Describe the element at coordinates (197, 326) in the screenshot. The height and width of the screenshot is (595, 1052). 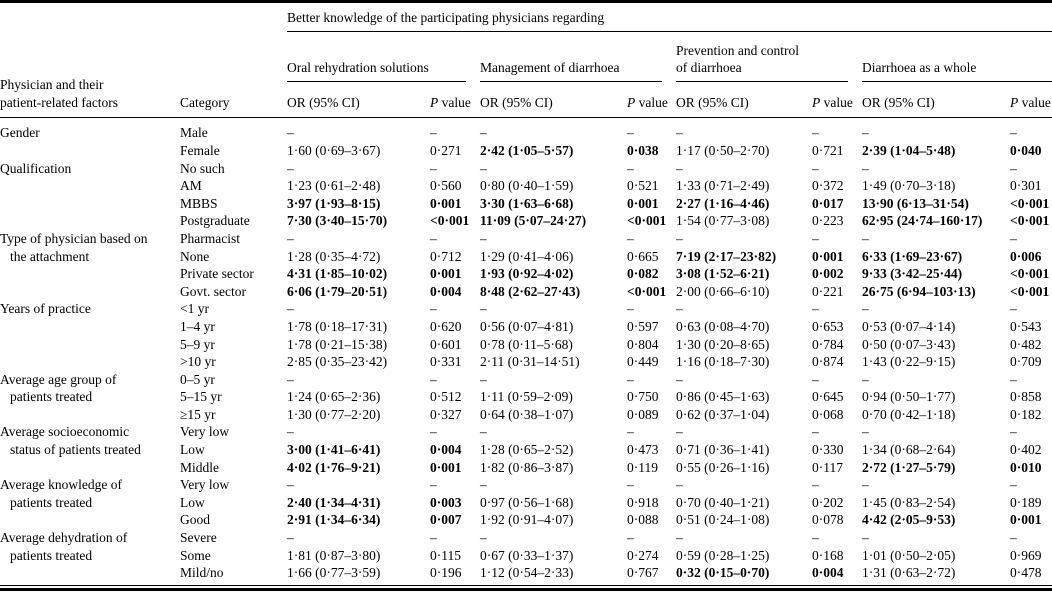
I see `category-cell: 1–4 yr` at that location.